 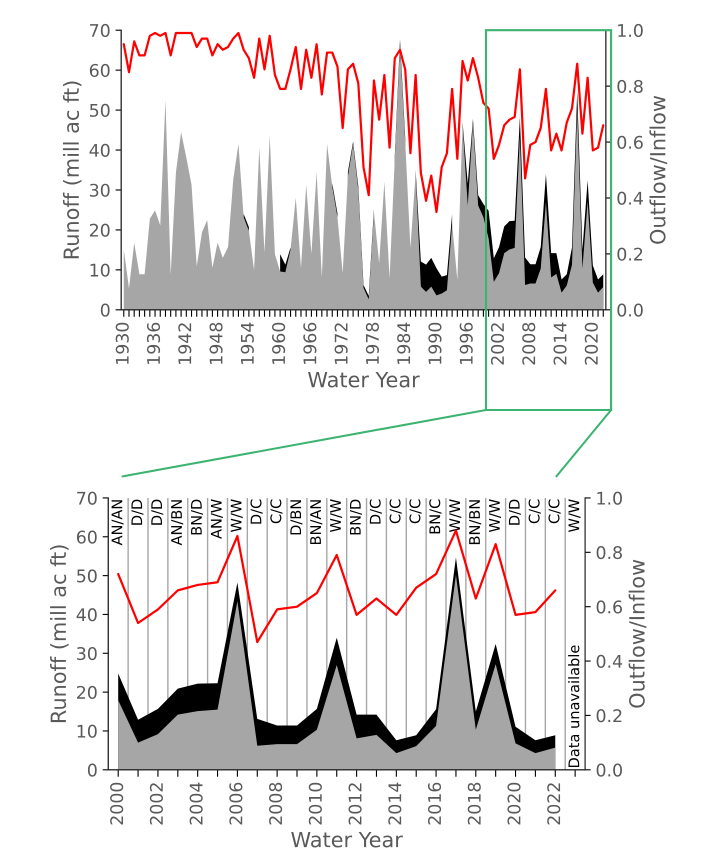 I want to click on x-tick-label: 1990, so click(x=435, y=343).